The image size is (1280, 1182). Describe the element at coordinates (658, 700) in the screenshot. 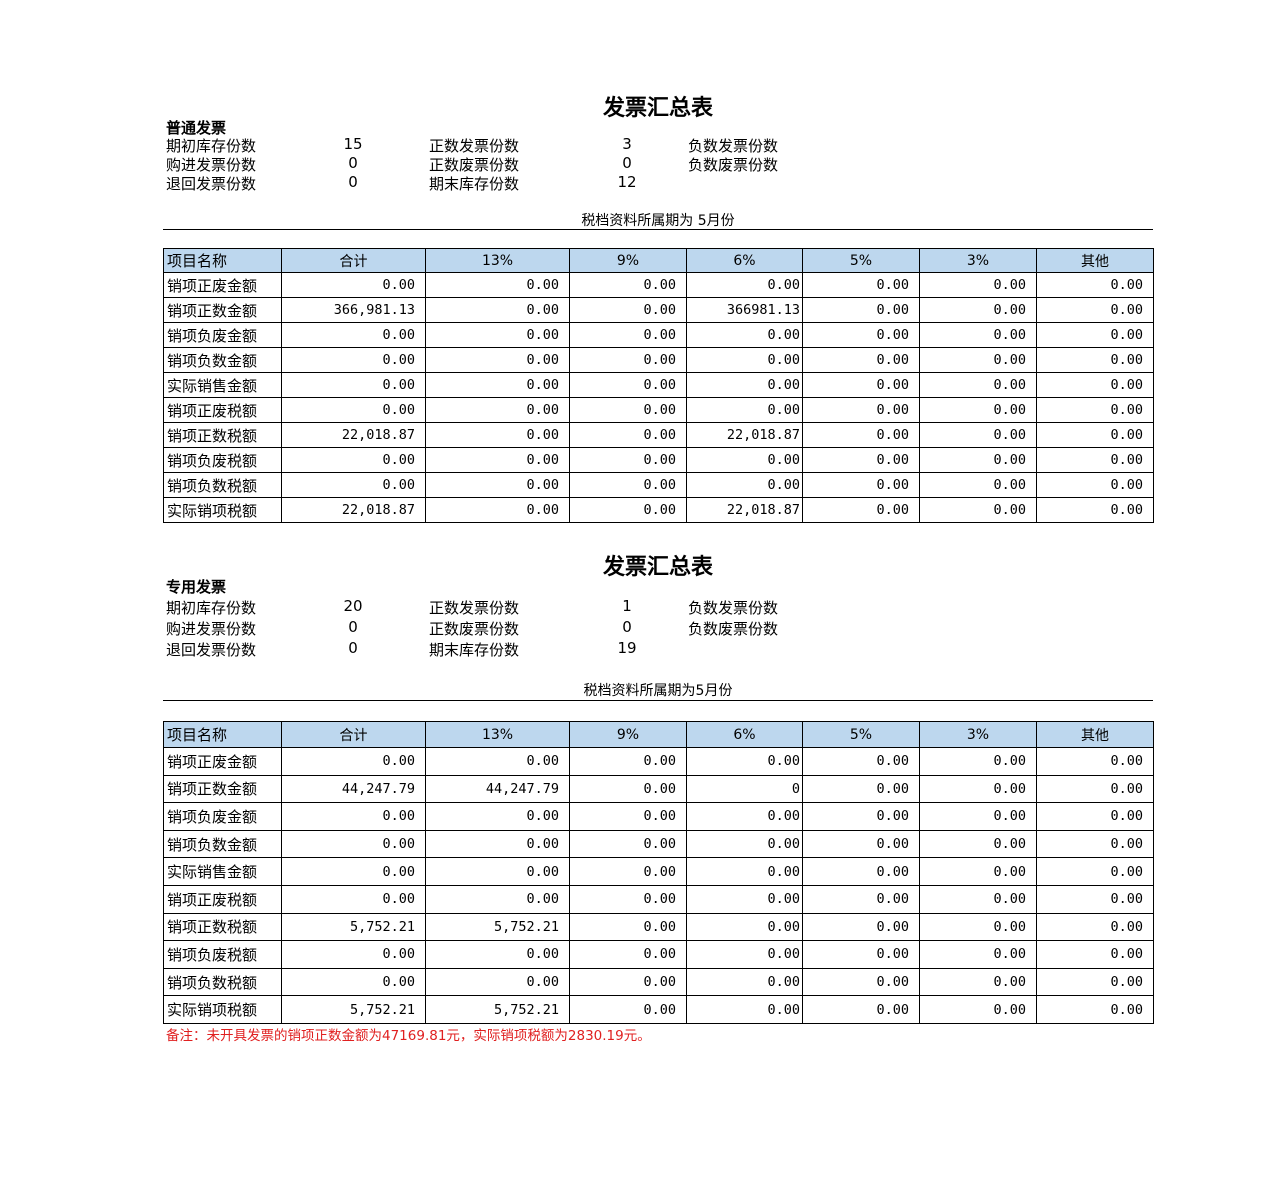

I see `divider-line` at that location.